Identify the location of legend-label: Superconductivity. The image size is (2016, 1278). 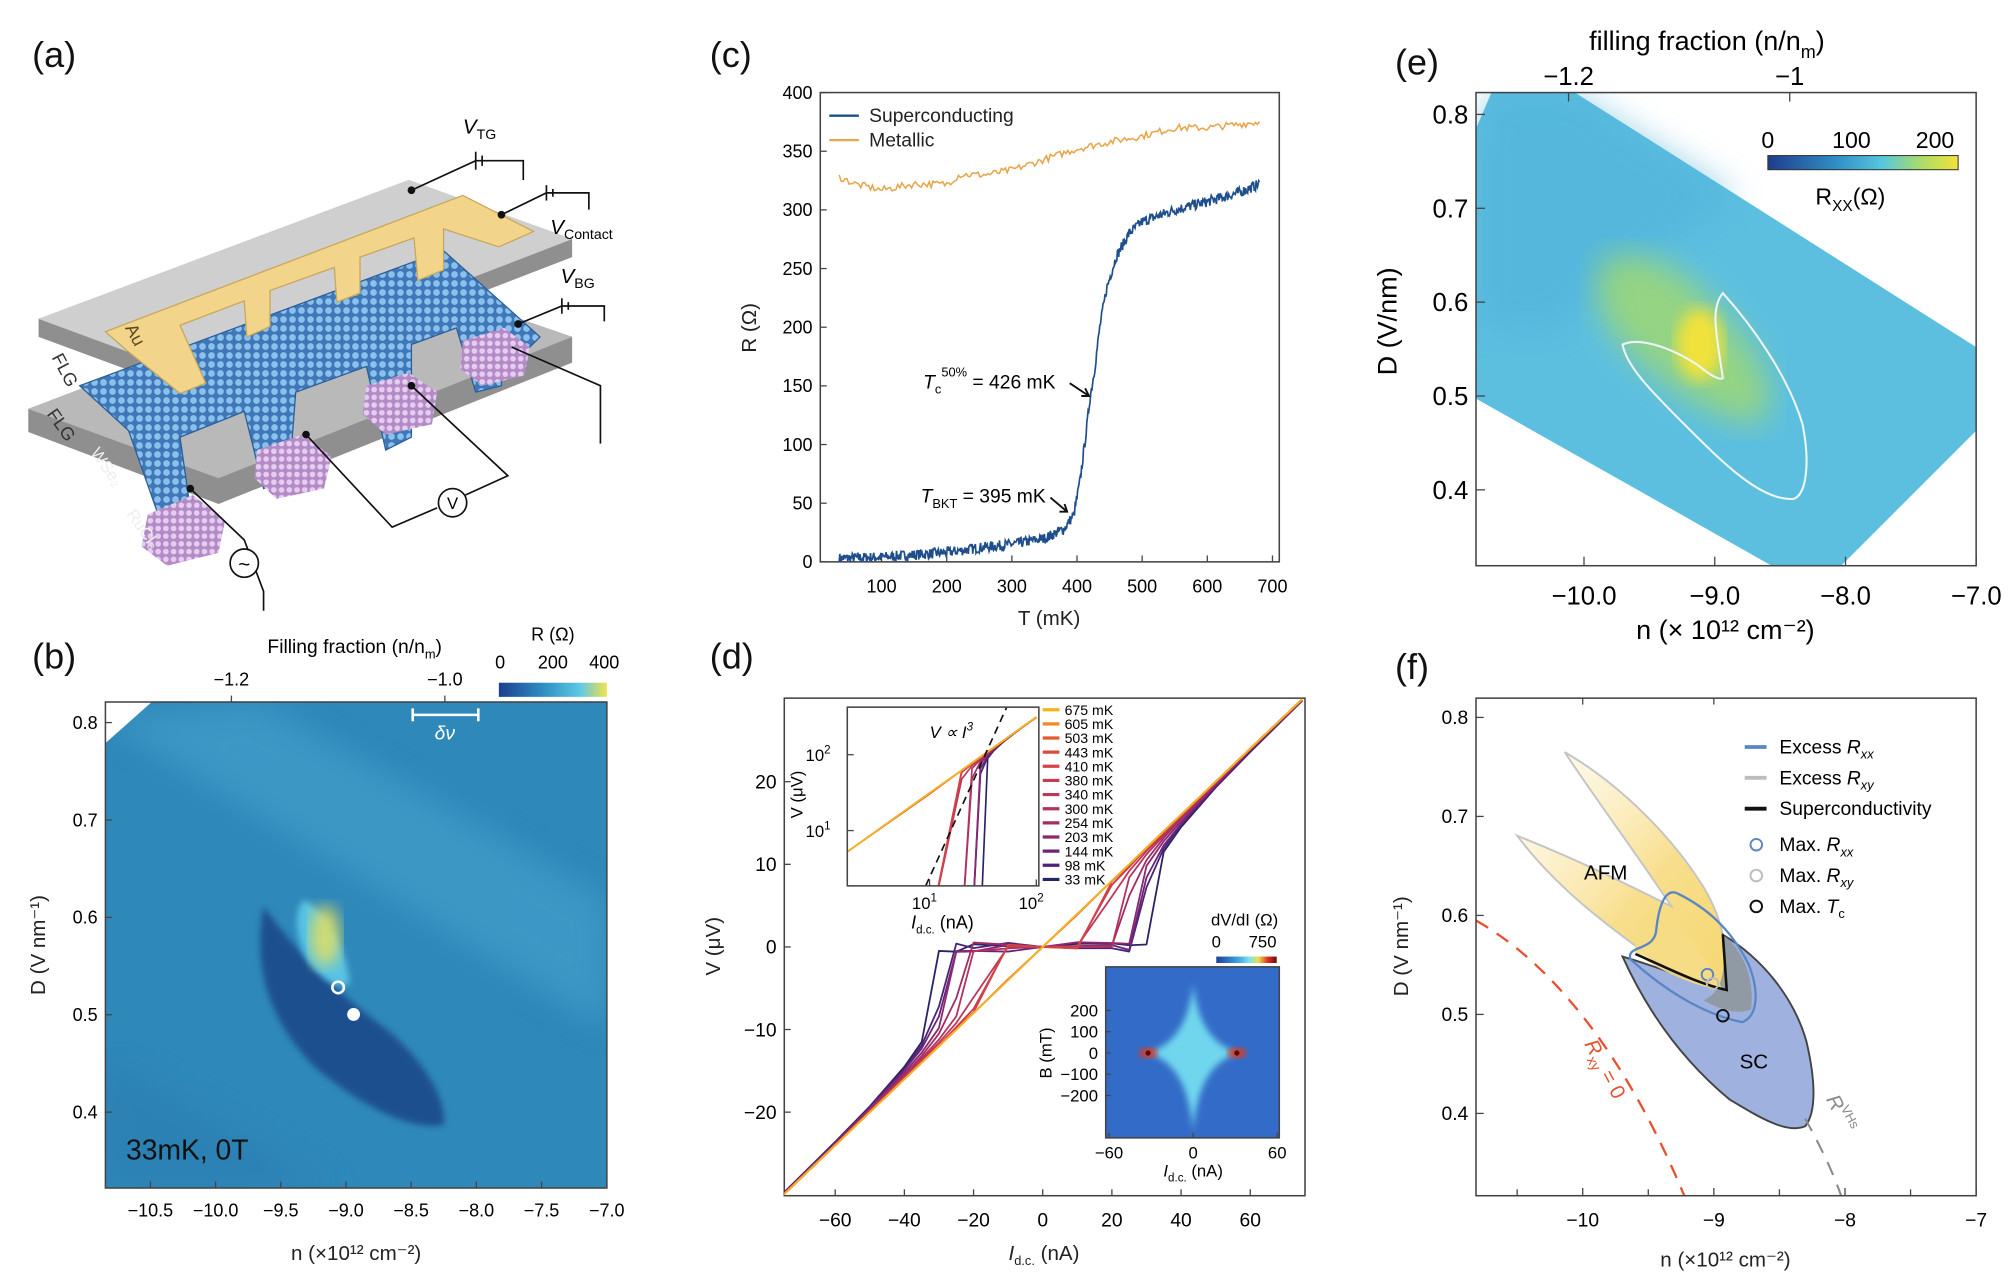
(1855, 809).